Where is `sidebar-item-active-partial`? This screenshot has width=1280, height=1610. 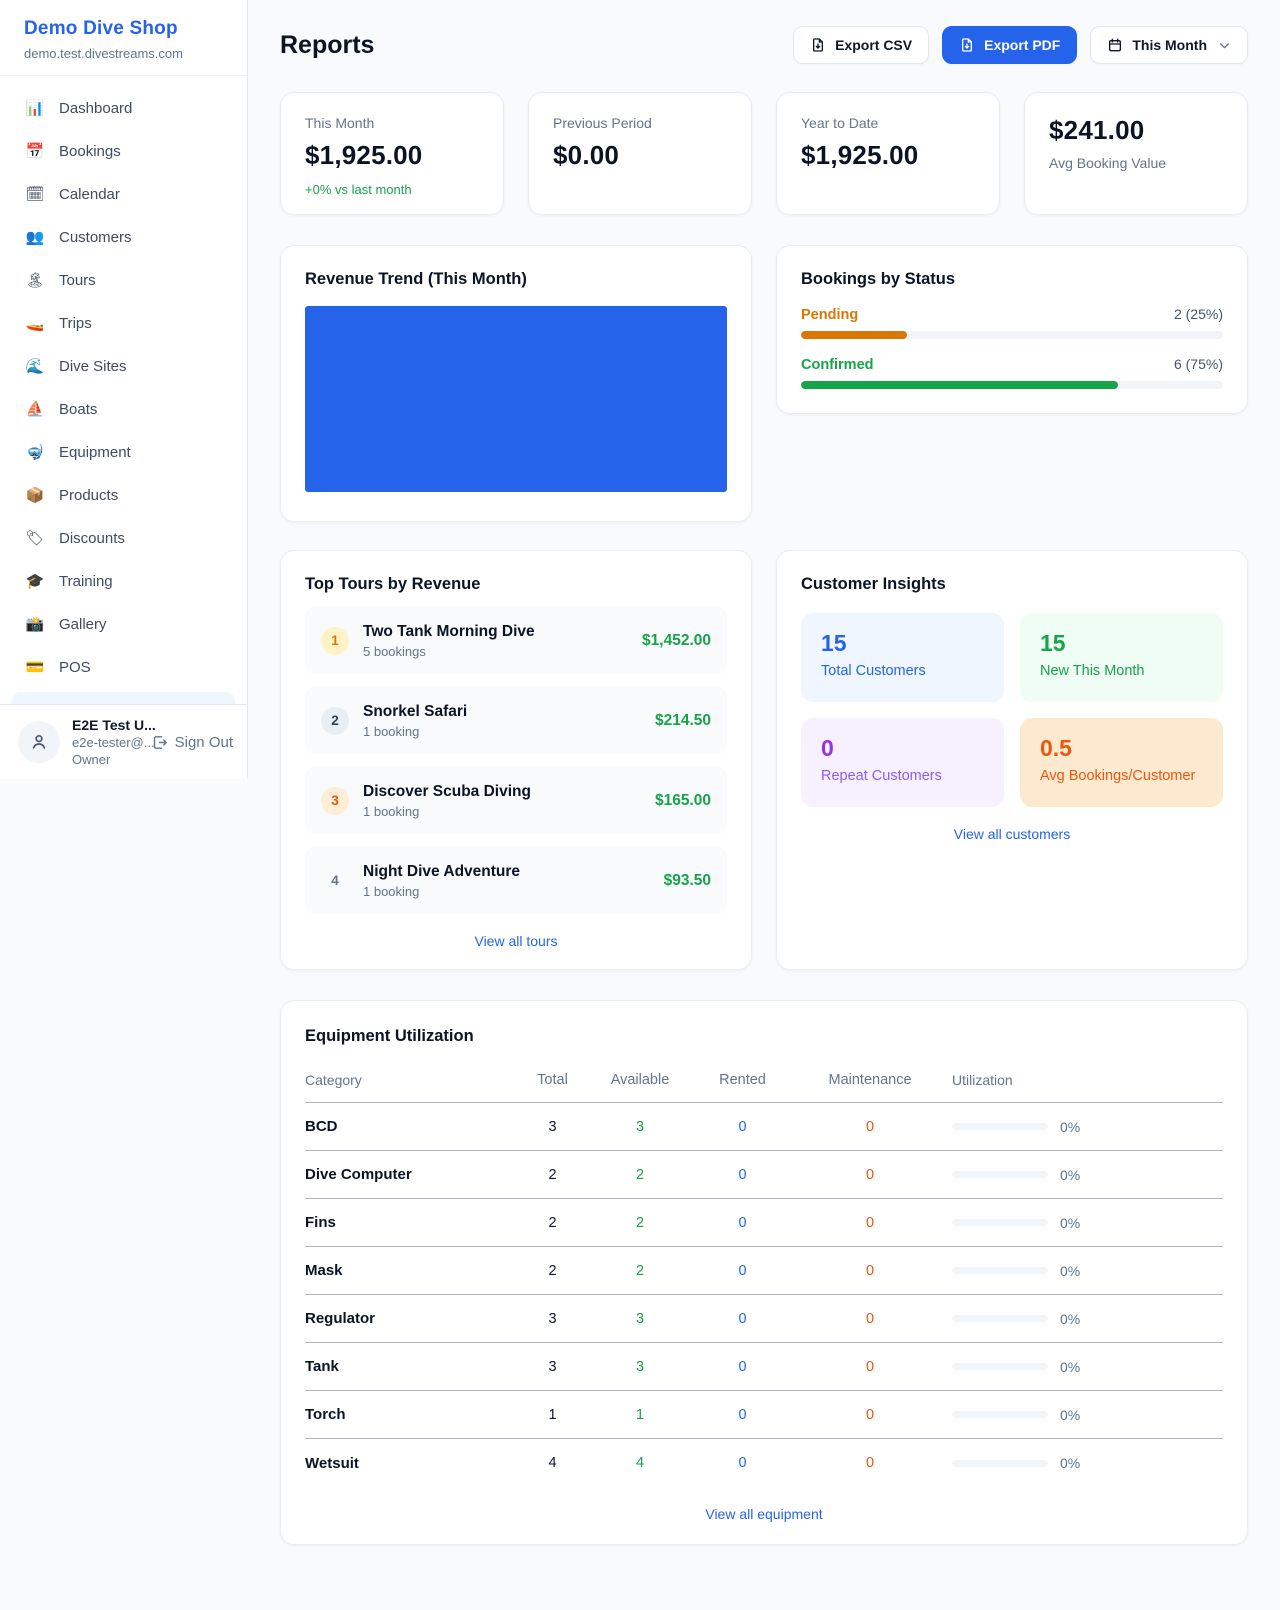 sidebar-item-active-partial is located at coordinates (123, 698).